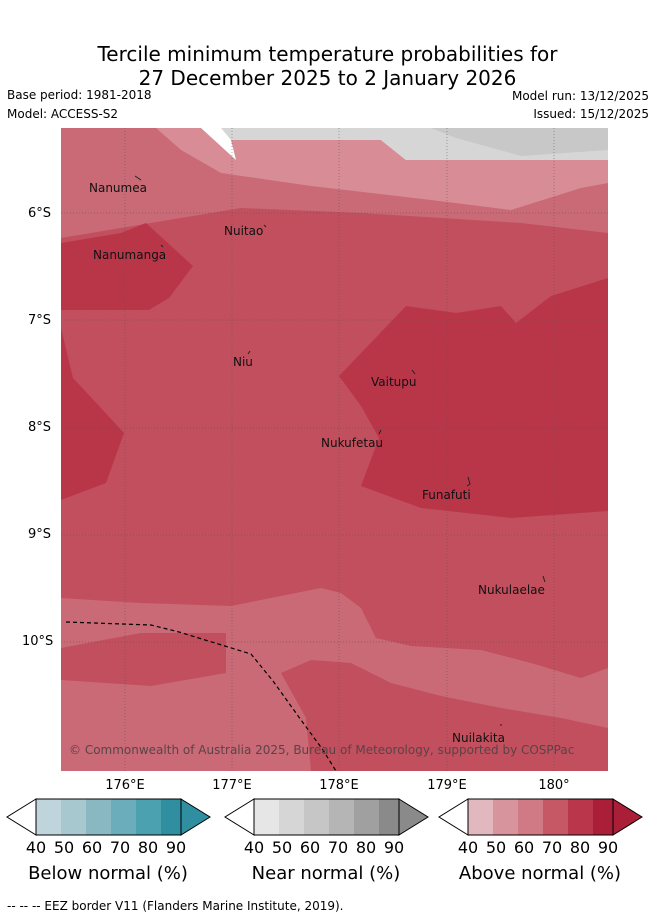 Image resolution: width=655 pixels, height=919 pixels. I want to click on lat-label-6s: 6°S, so click(40, 213).